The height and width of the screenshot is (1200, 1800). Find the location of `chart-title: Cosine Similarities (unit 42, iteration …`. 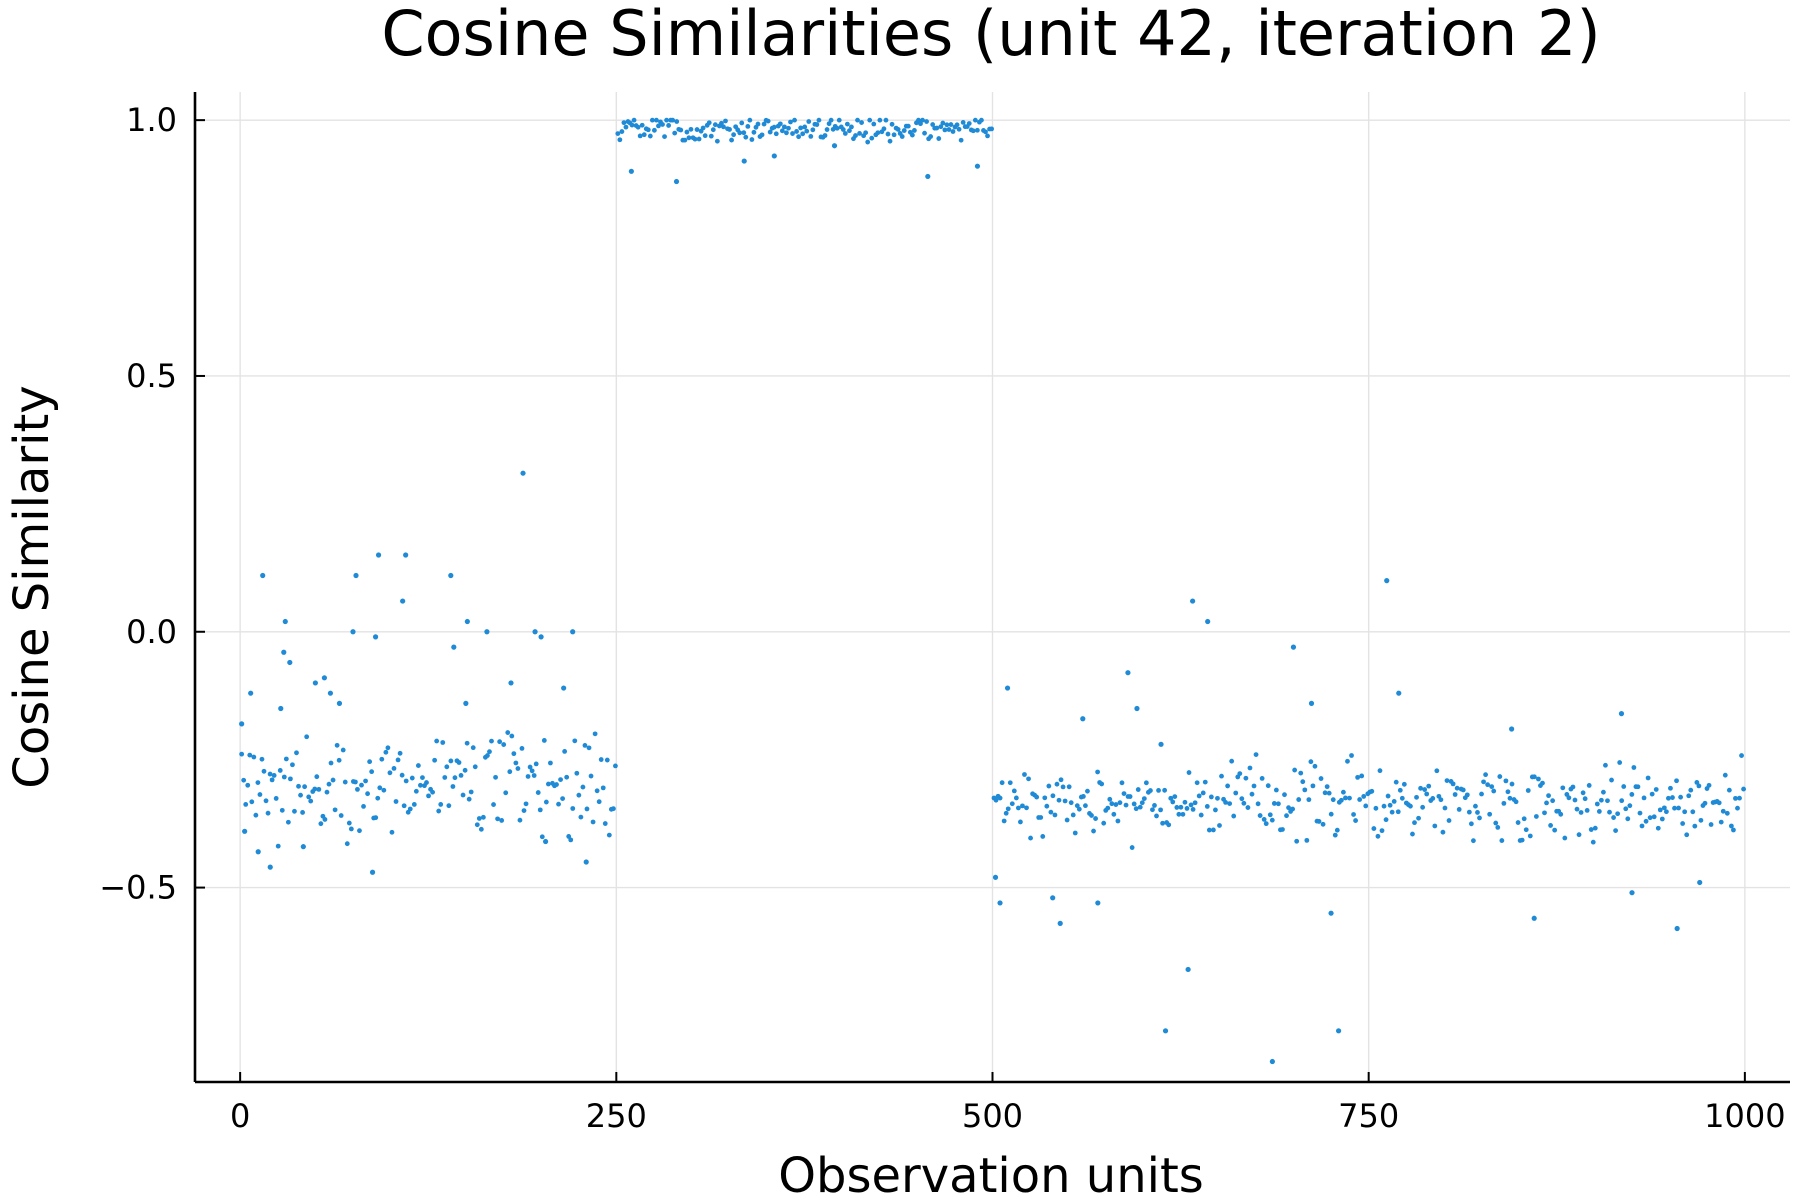

chart-title: Cosine Similarities (unit 42, iteration … is located at coordinates (990, 35).